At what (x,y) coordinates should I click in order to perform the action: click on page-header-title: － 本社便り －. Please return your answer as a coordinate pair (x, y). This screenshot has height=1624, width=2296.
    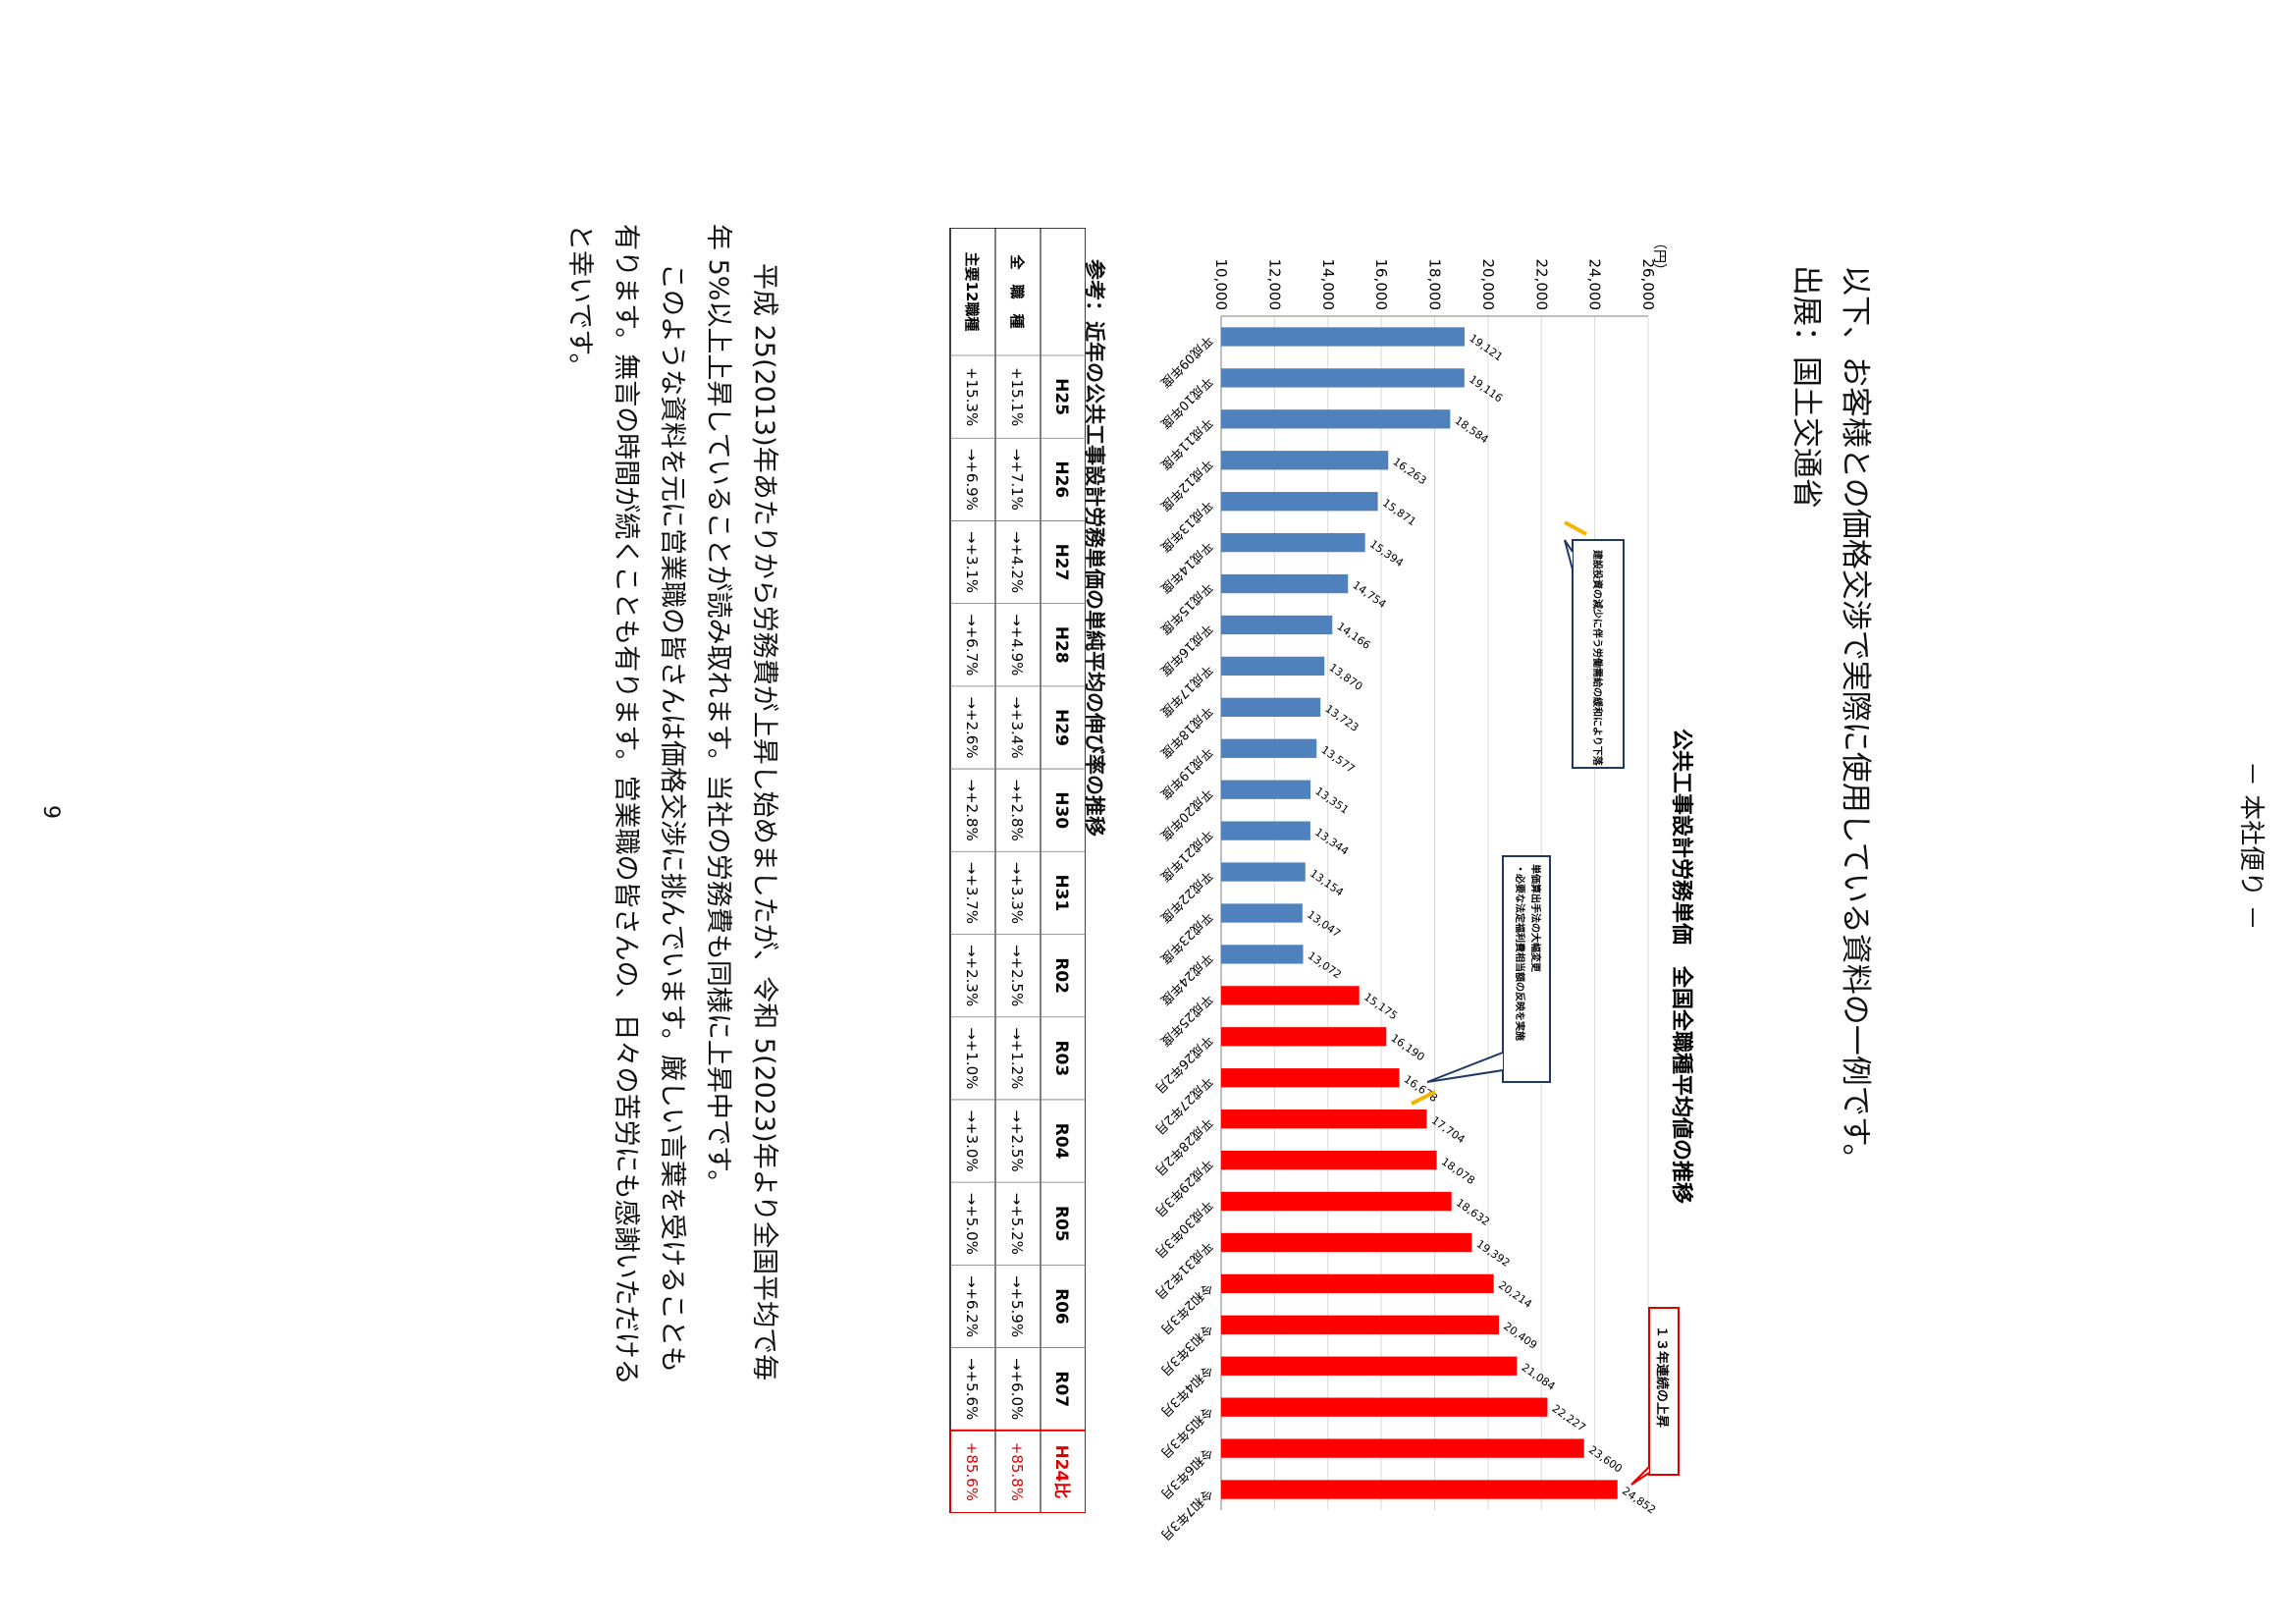
    Looking at the image, I should click on (2251, 846).